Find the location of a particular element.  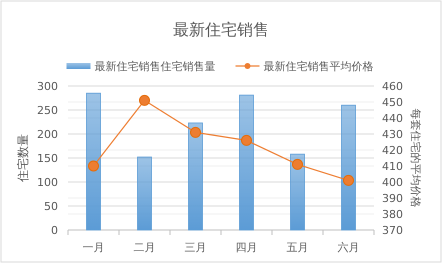

x-tick-label: 五月 is located at coordinates (297, 247).